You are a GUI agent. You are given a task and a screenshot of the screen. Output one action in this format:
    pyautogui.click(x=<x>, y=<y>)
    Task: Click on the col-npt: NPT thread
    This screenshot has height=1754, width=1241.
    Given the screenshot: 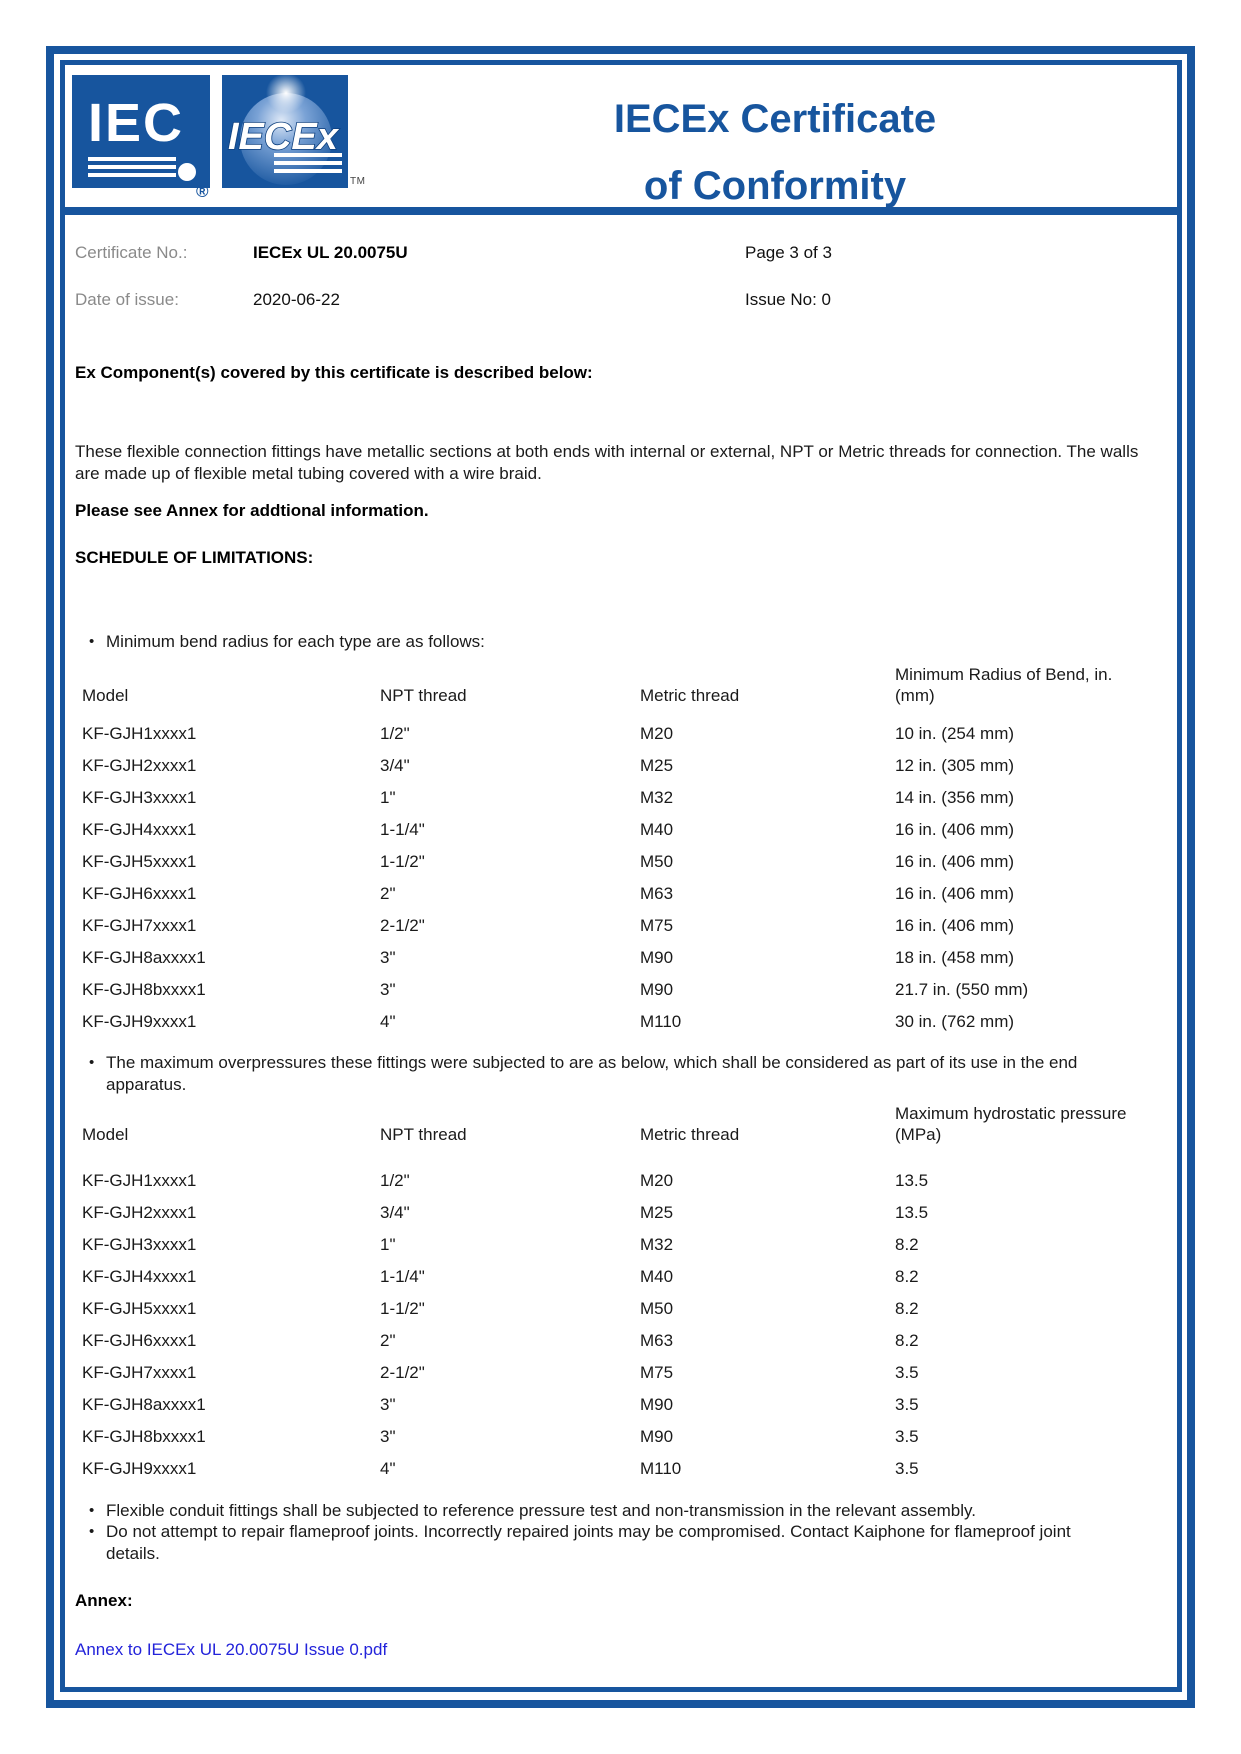 What is the action you would take?
    pyautogui.click(x=423, y=695)
    